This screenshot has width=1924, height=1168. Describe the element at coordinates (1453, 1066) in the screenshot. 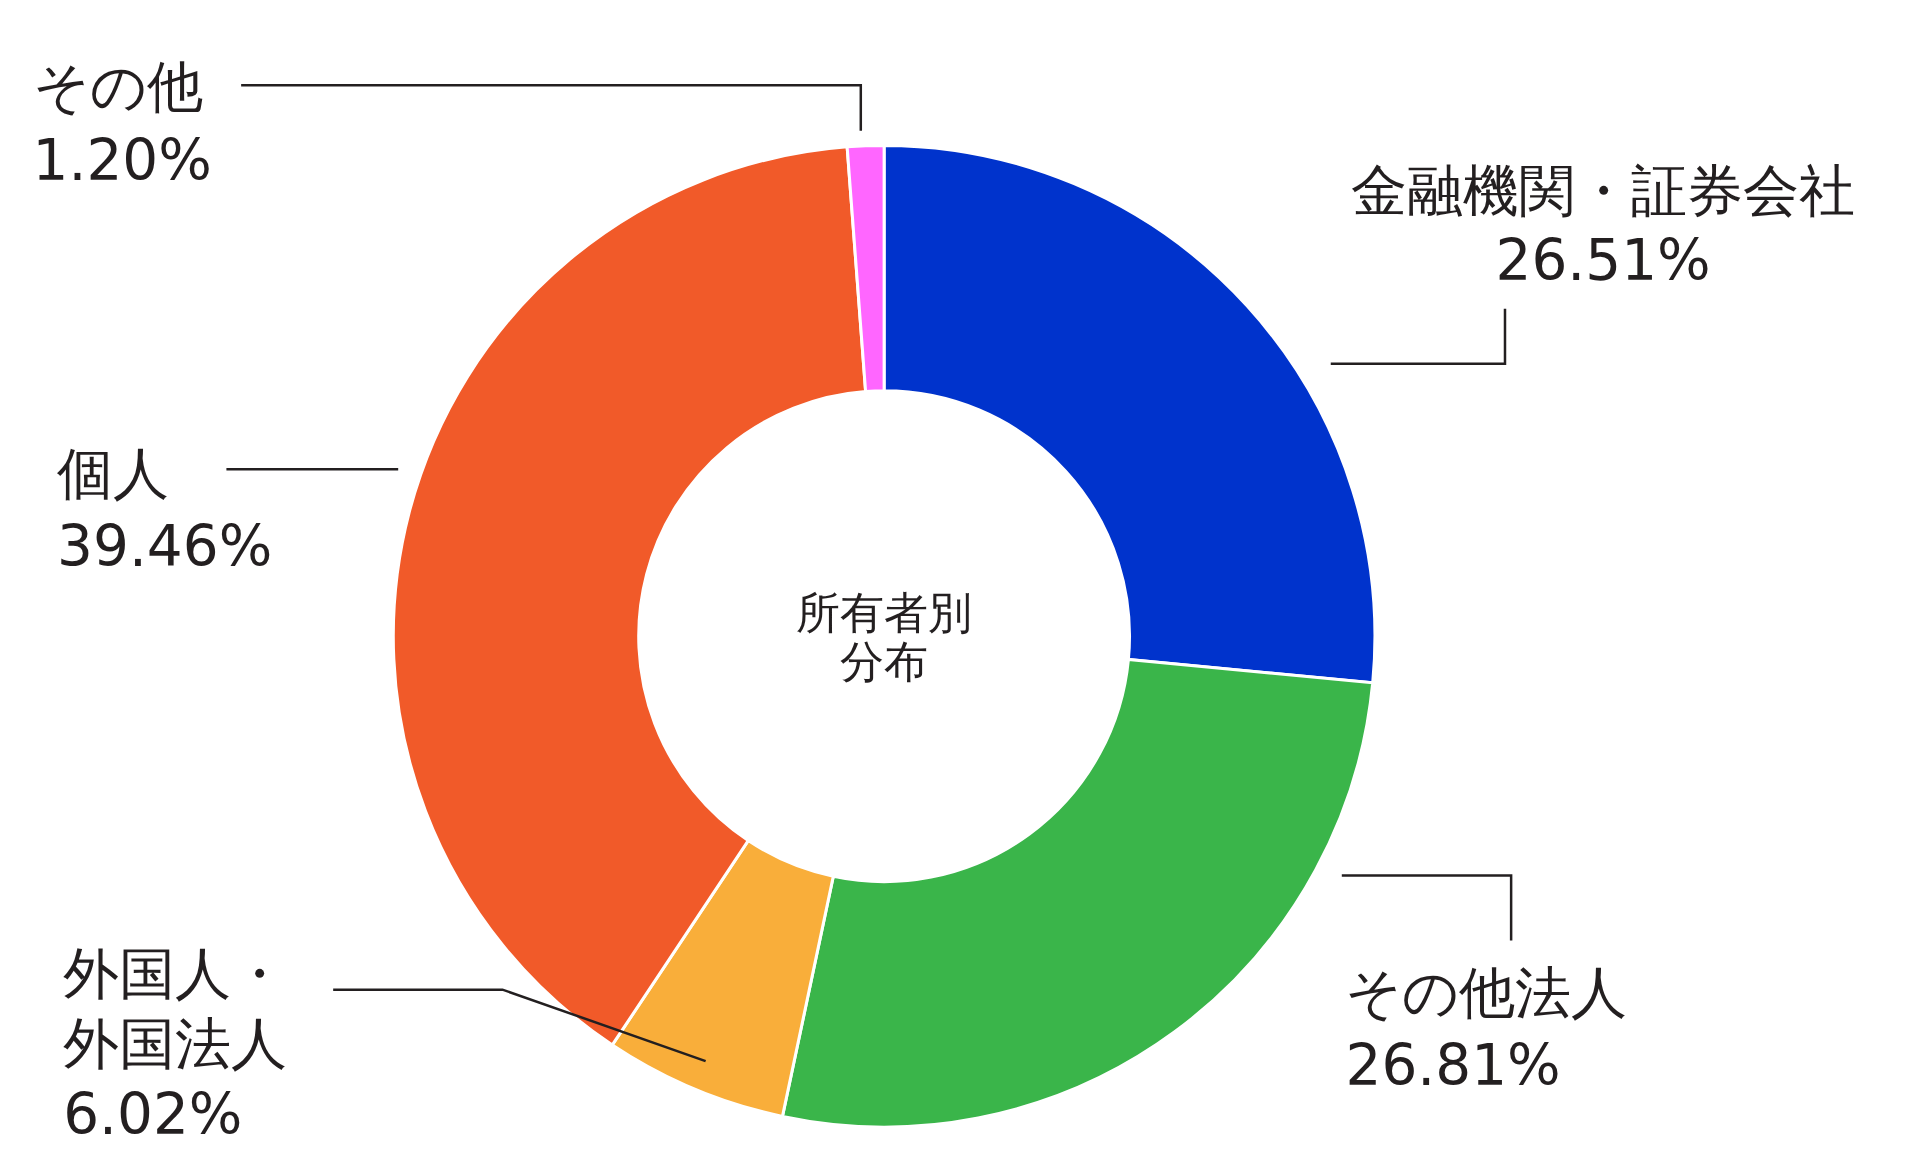

I see `data-label: 26.81%` at that location.